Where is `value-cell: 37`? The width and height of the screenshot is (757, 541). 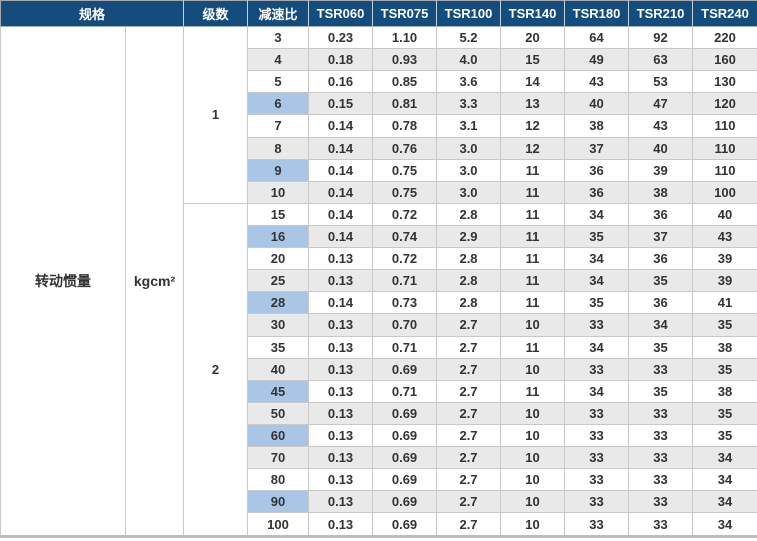 value-cell: 37 is located at coordinates (661, 236).